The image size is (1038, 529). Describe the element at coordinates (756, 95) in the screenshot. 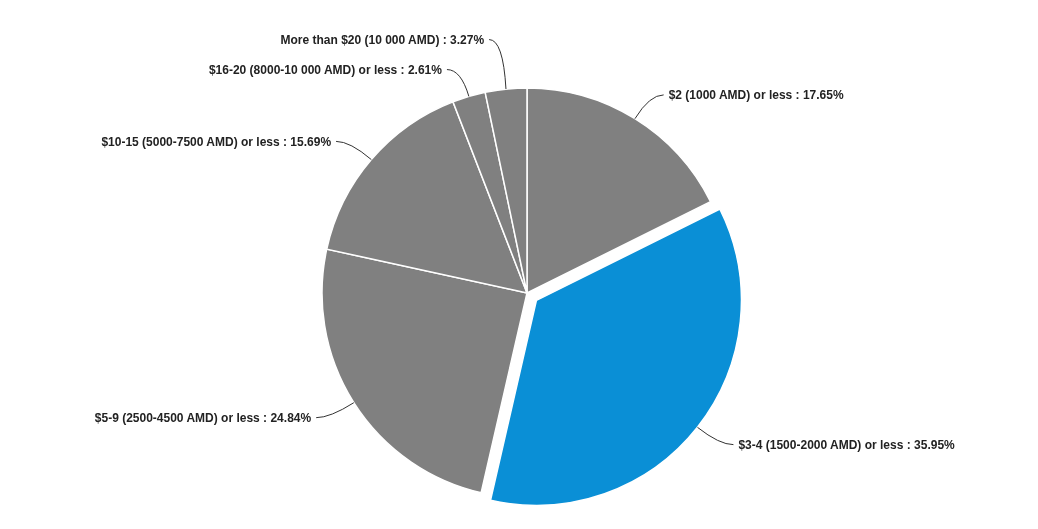

I see `slice-label: $2 (1000 AMD) or less : 17.65%` at that location.